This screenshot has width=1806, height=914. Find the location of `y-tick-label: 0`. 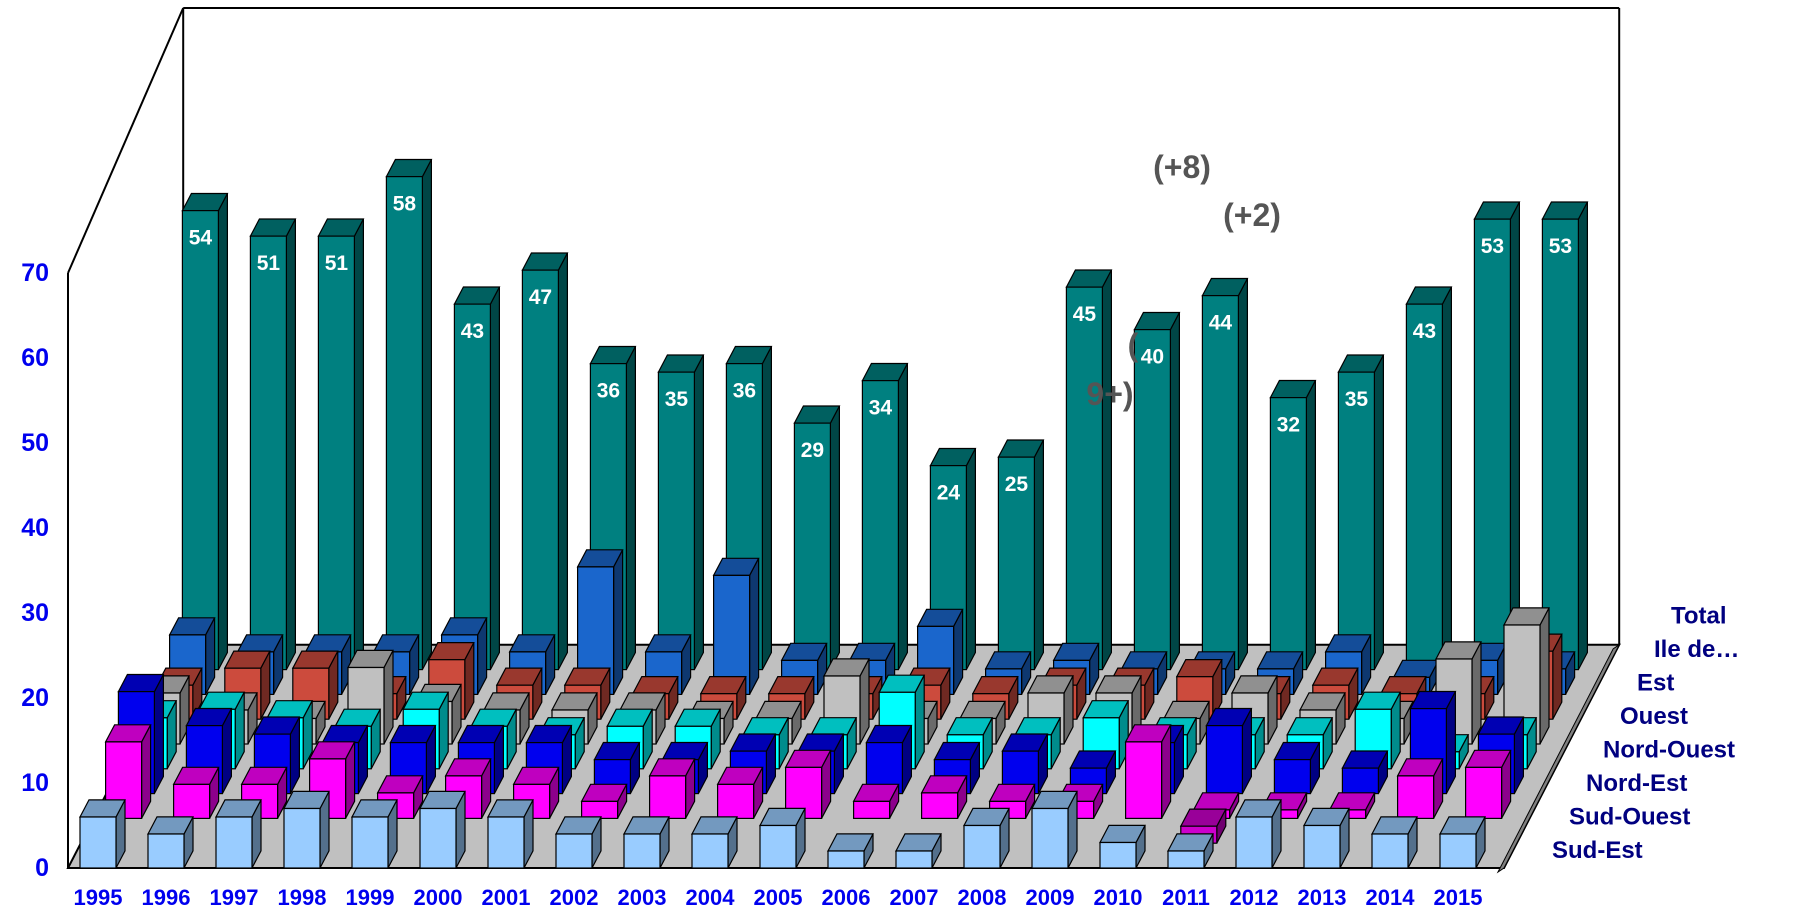

y-tick-label: 0 is located at coordinates (42, 868).